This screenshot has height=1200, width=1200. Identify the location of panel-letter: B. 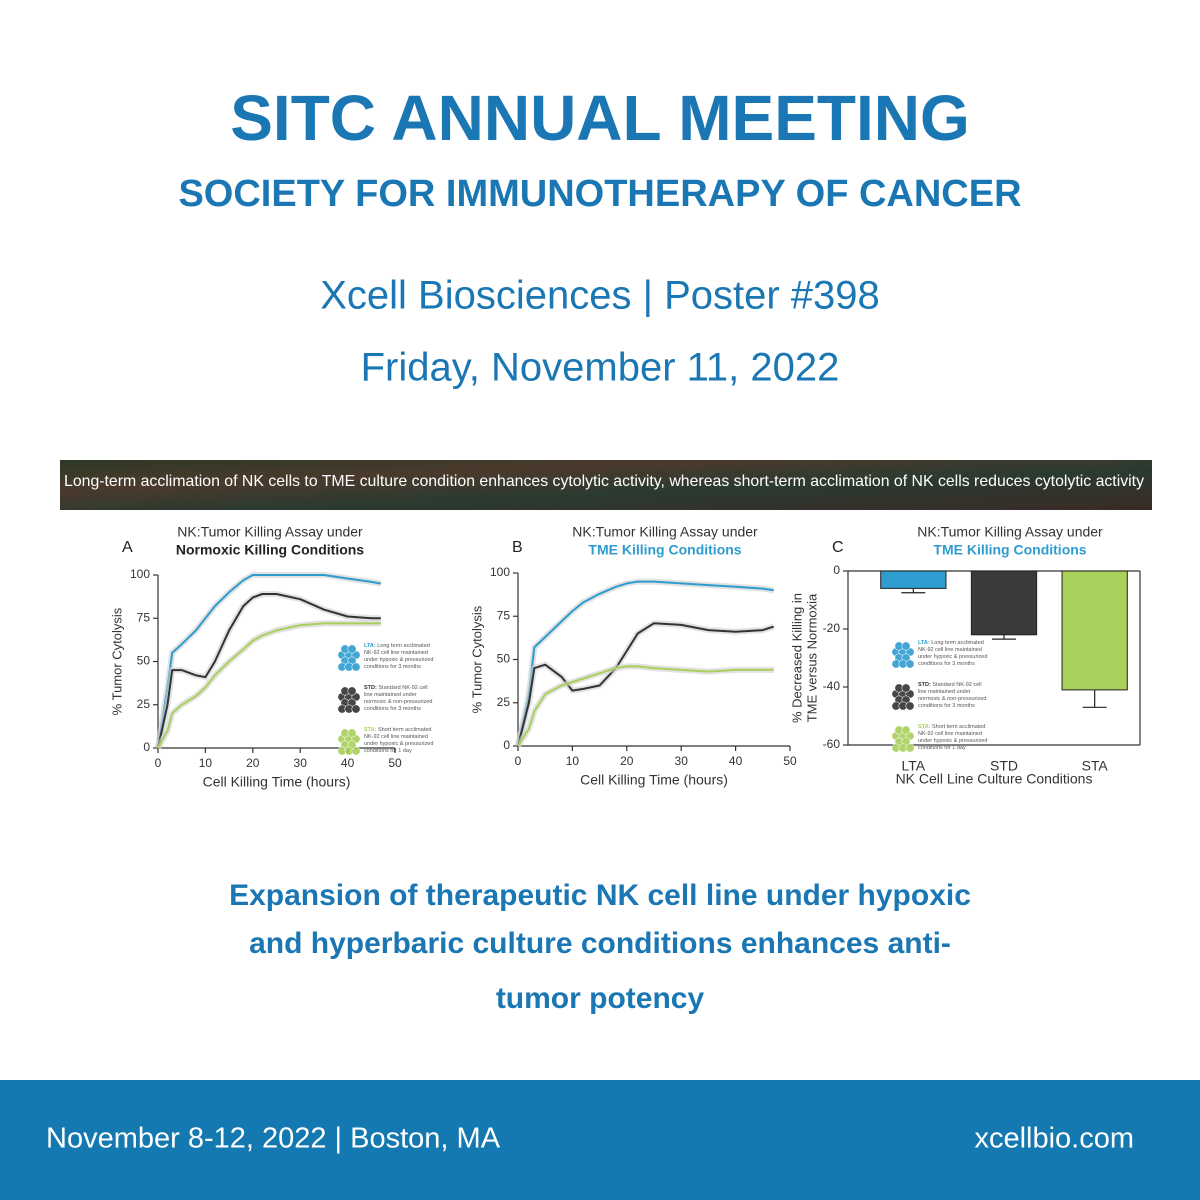
(517, 547).